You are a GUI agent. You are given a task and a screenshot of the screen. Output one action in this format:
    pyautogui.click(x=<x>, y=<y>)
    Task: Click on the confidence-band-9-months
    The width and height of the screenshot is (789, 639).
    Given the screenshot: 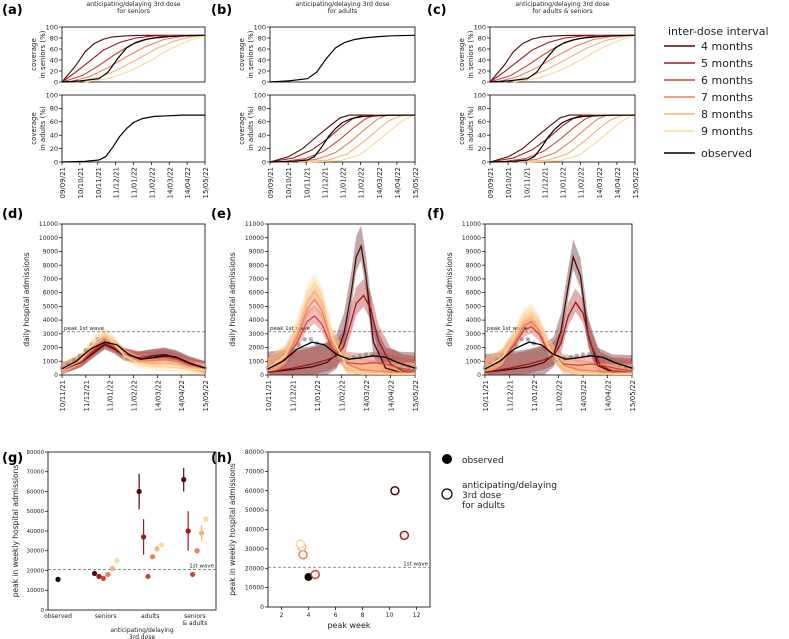 What is the action you would take?
    pyautogui.click(x=341, y=324)
    